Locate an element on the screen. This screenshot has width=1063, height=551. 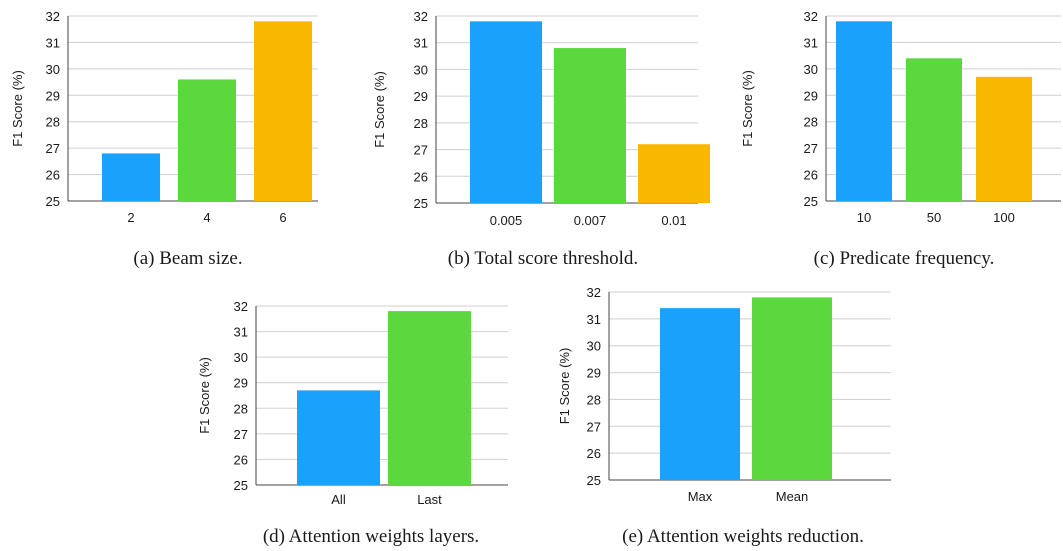
chart-d: 25 26 27 28 29 30 31 32 F1 Score (%) All Last is located at coordinates (350, 405).